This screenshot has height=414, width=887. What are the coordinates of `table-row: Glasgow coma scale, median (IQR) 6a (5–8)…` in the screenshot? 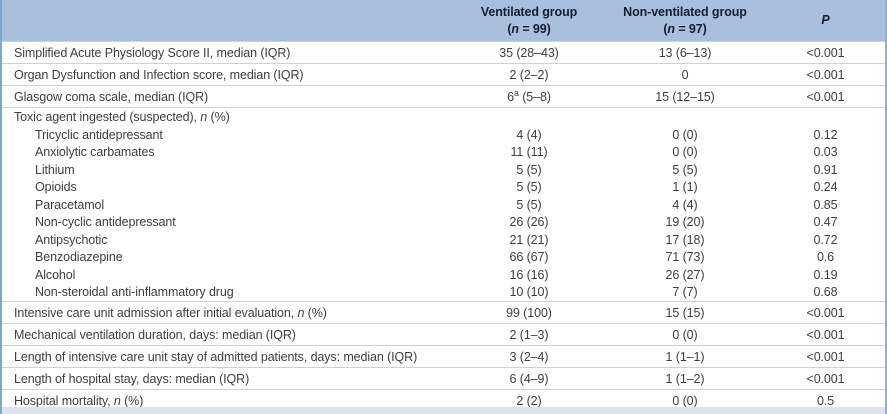 It's located at (443, 96).